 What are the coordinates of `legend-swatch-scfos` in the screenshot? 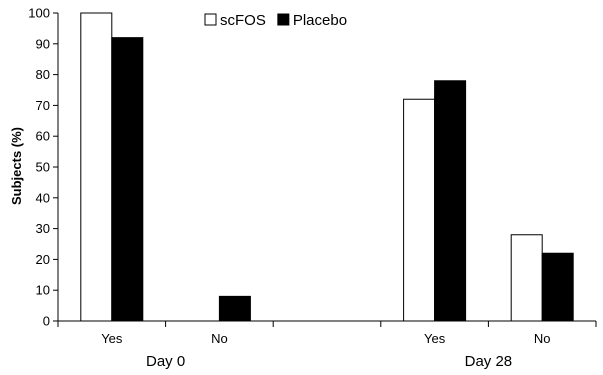 It's located at (210, 19).